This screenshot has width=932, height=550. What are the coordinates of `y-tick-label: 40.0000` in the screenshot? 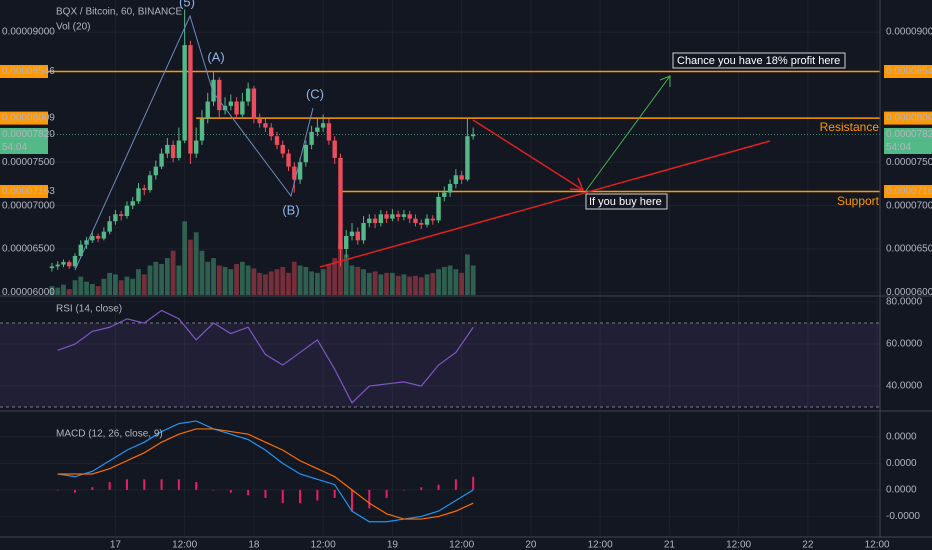 It's located at (904, 386).